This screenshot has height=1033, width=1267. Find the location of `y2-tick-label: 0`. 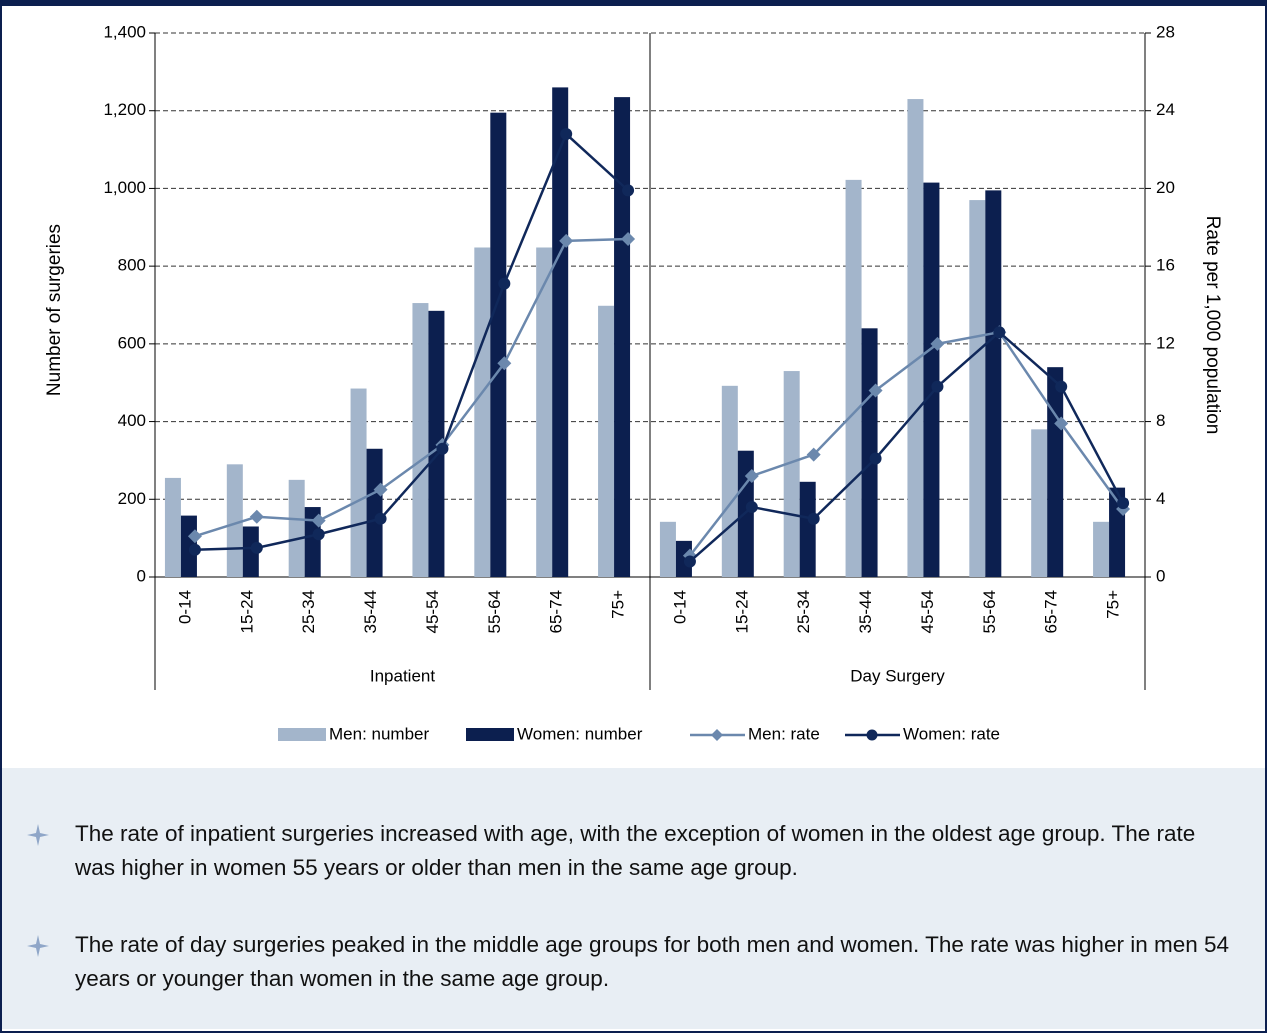

y2-tick-label: 0 is located at coordinates (1160, 575).